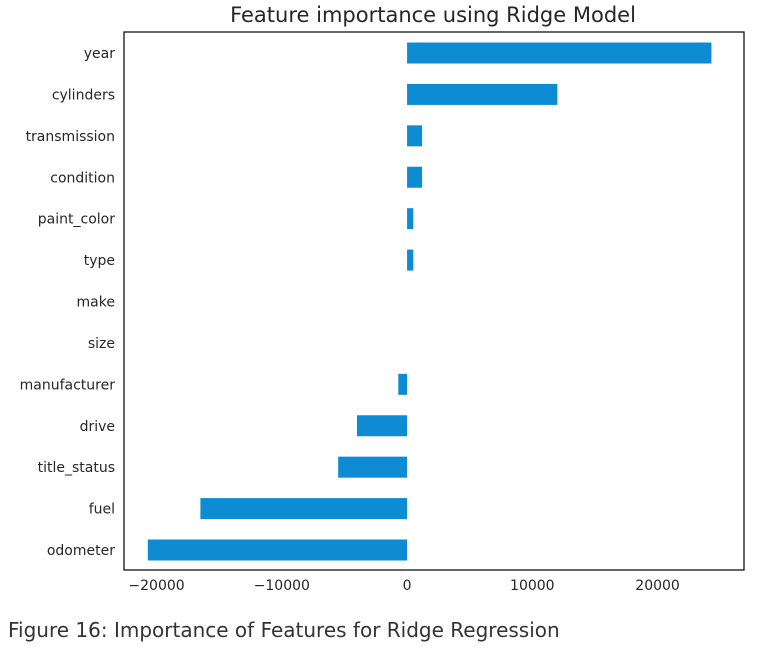  I want to click on y-tick-label: title_status, so click(76, 468).